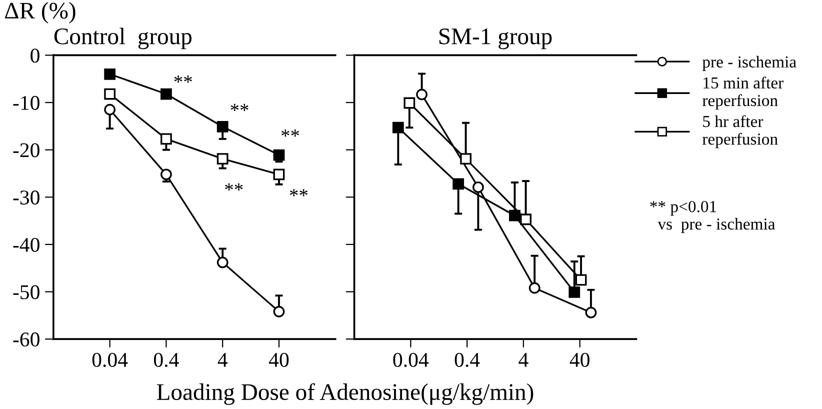  What do you see at coordinates (26, 339) in the screenshot?
I see `y-tick-label: -60` at bounding box center [26, 339].